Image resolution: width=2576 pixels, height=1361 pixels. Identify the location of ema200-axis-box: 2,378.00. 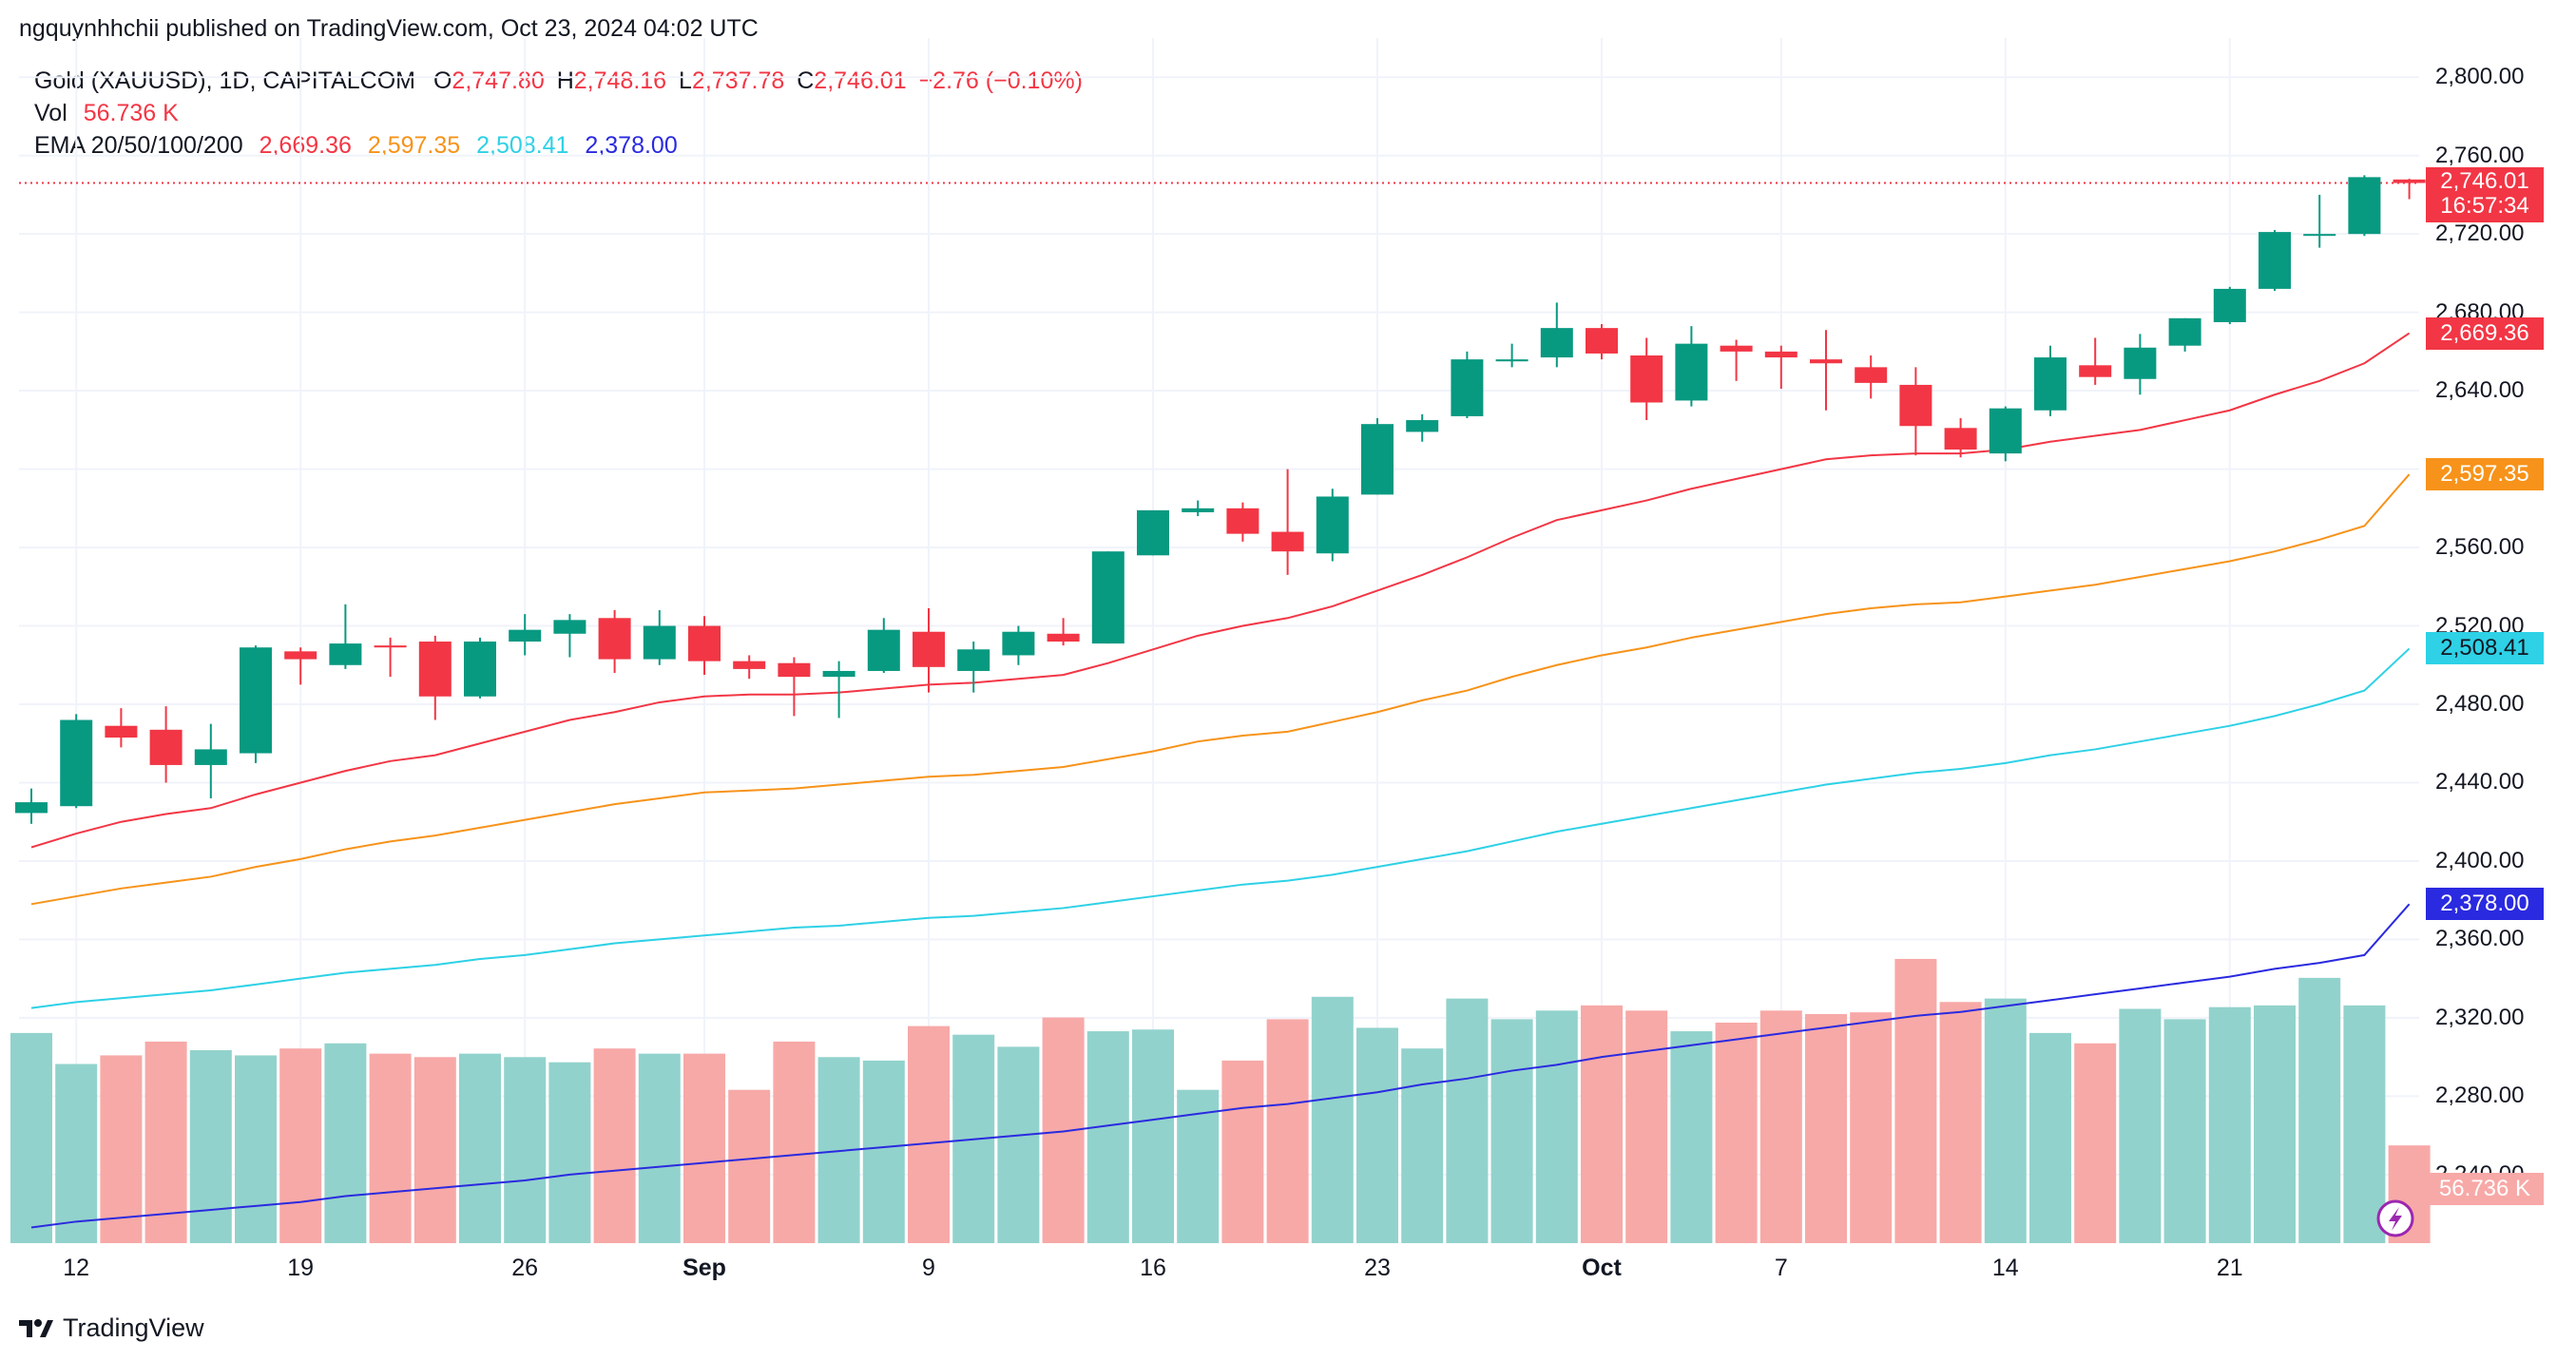
(2485, 904).